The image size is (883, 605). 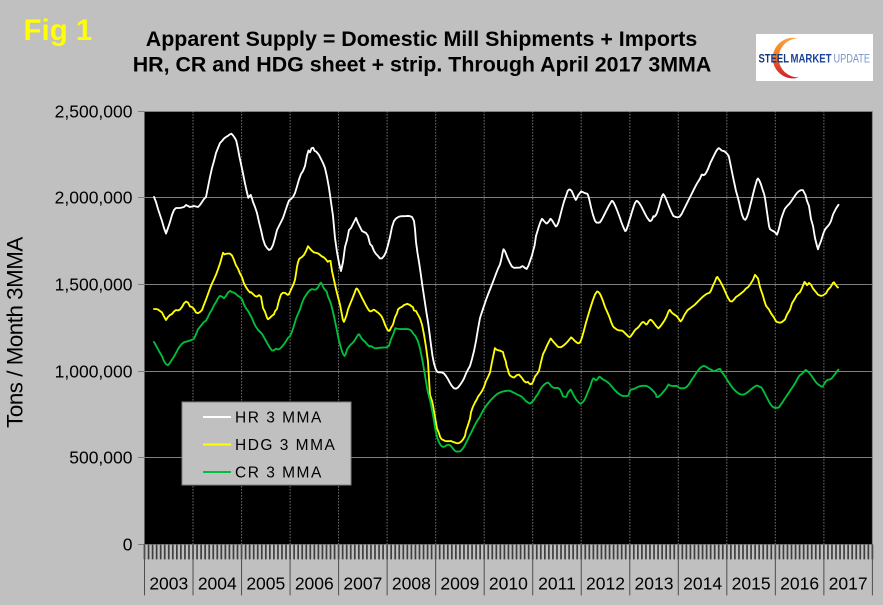 I want to click on svg-text: HR 3 MMA, so click(x=279, y=418).